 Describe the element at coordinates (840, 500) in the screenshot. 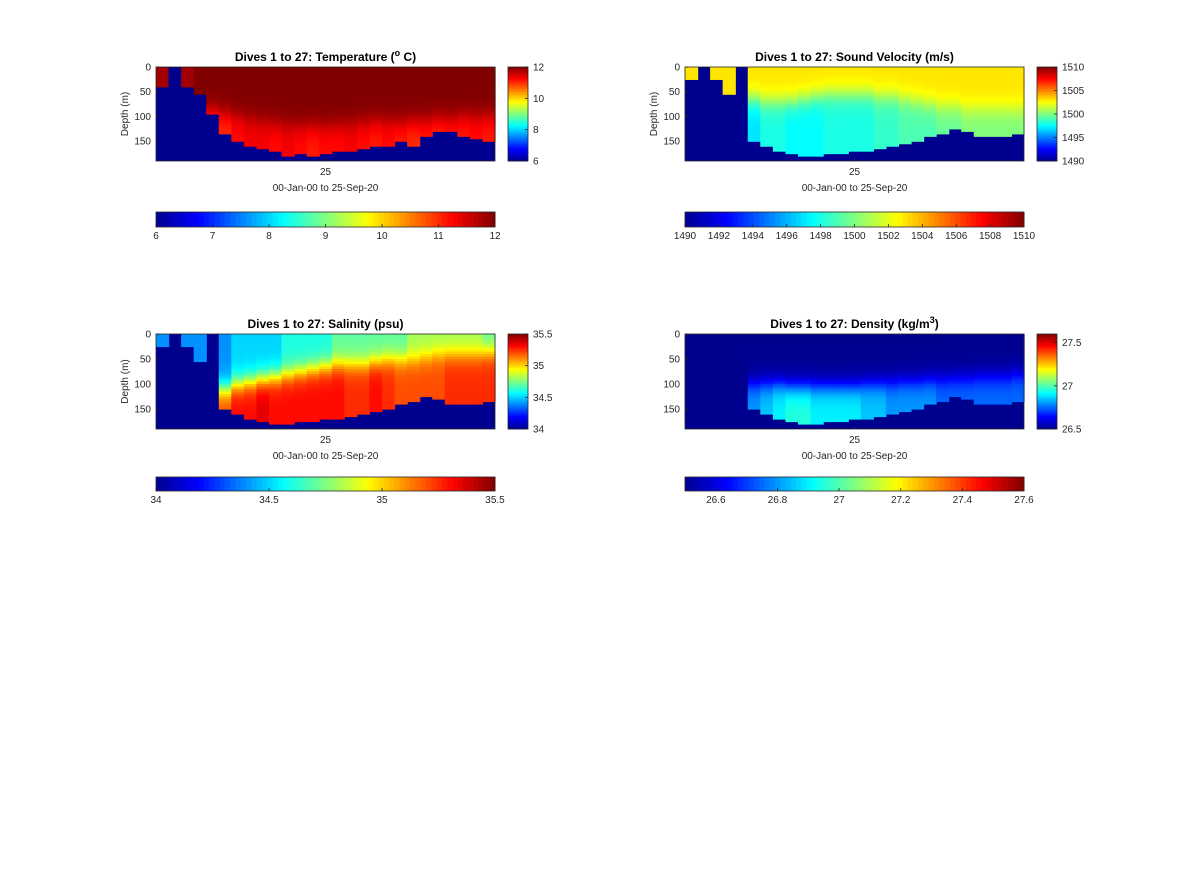

I see `colorbar-tick-label: 27` at that location.